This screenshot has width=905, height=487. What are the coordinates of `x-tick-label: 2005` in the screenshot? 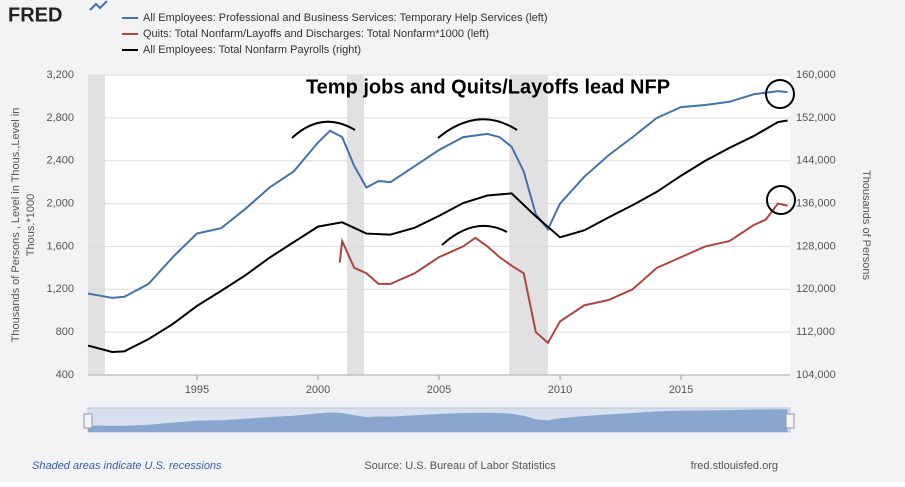 It's located at (439, 390).